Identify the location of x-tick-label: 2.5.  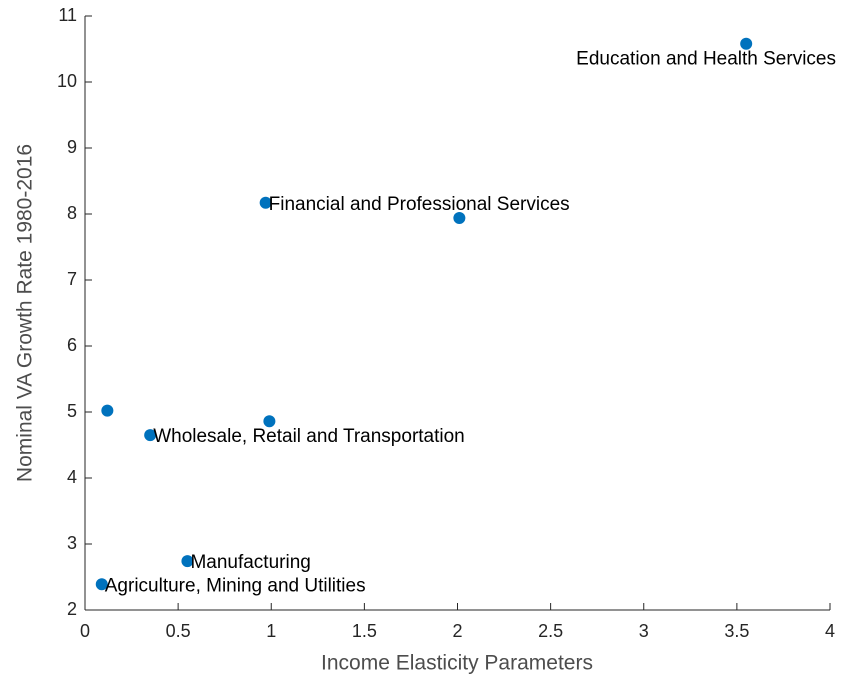
(550, 631).